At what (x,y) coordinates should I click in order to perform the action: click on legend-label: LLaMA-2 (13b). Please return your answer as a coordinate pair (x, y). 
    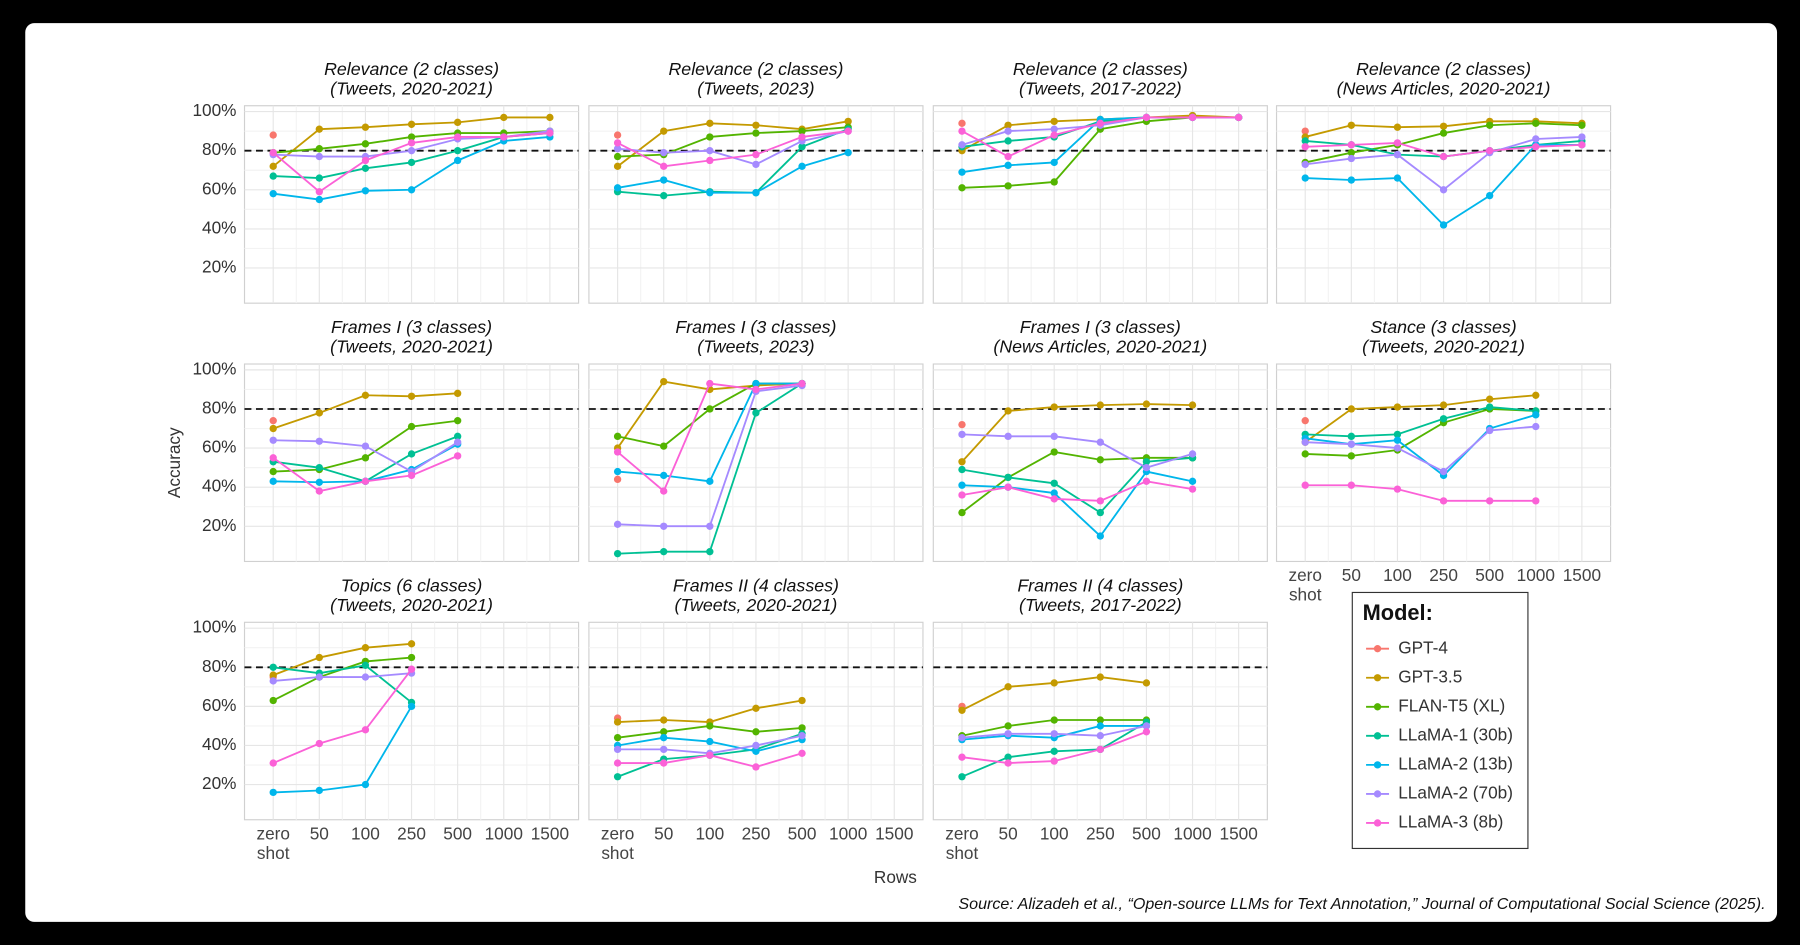
    Looking at the image, I should click on (1455, 763).